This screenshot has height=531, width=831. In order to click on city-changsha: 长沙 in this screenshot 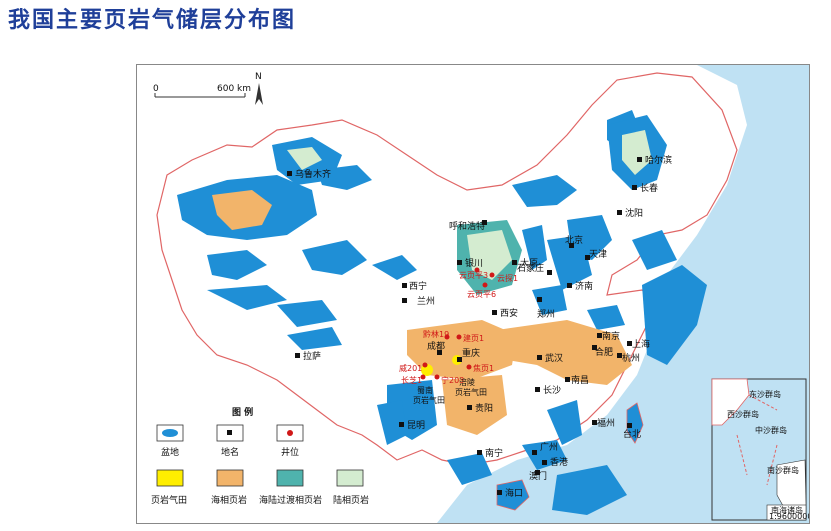, I will do `click(552, 390)`.